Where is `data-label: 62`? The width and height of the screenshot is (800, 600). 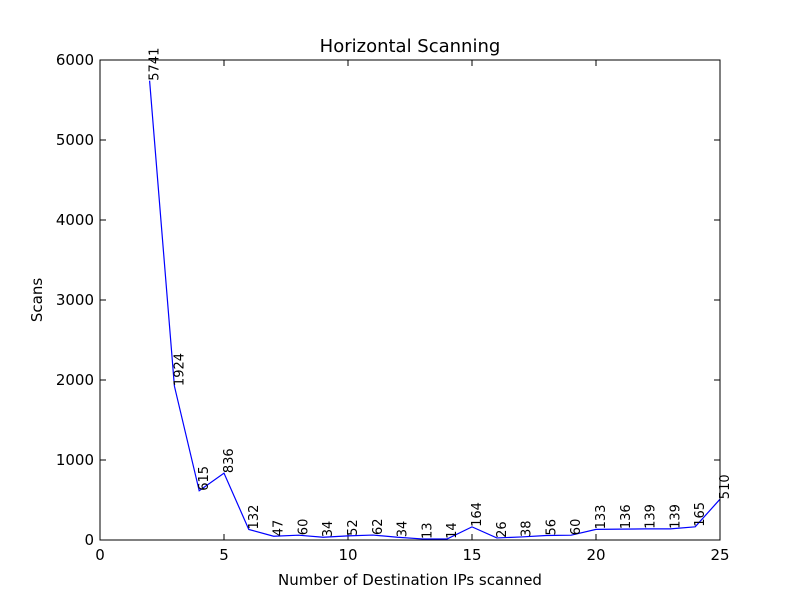
data-label: 62 is located at coordinates (378, 526).